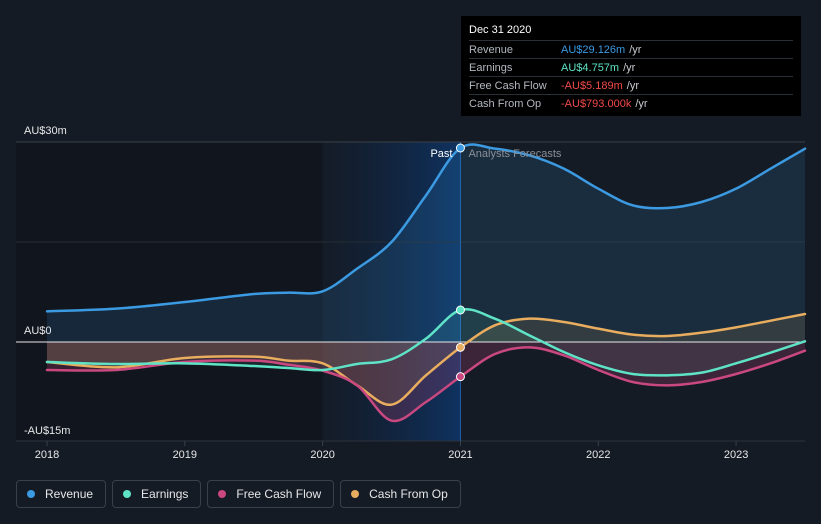 Image resolution: width=821 pixels, height=524 pixels. What do you see at coordinates (598, 455) in the screenshot?
I see `x-tick-label: 2022` at bounding box center [598, 455].